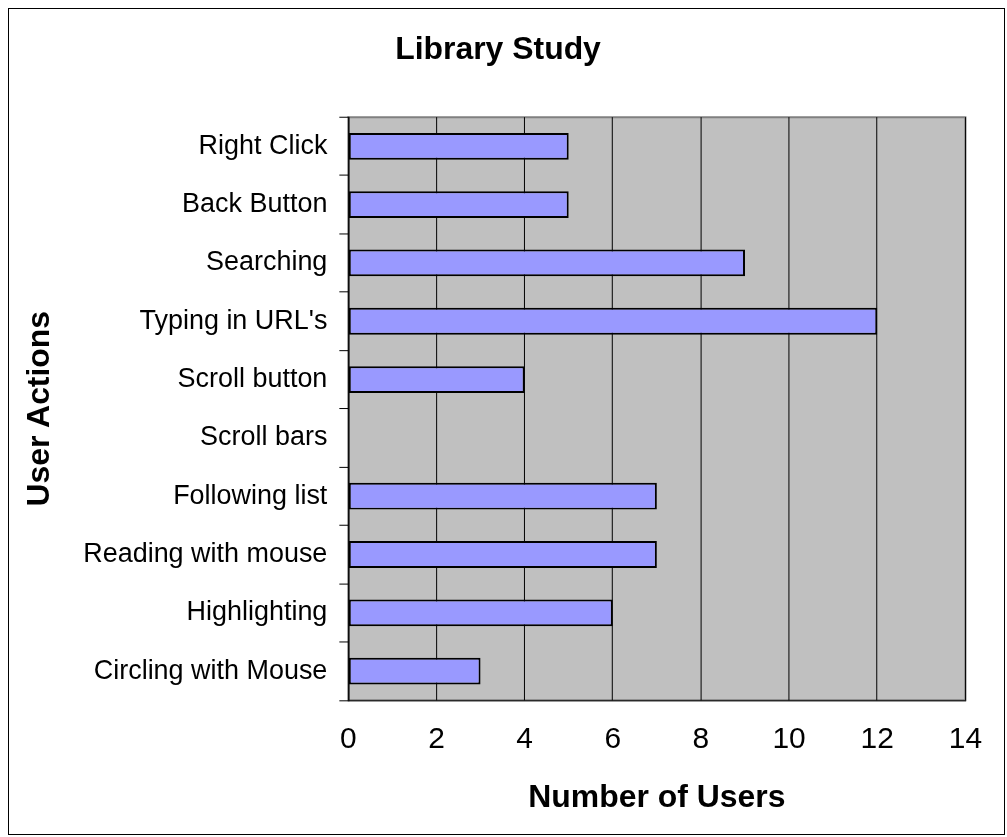 The height and width of the screenshot is (837, 1007). Describe the element at coordinates (348, 738) in the screenshot. I see `x-tick-label: 0` at that location.